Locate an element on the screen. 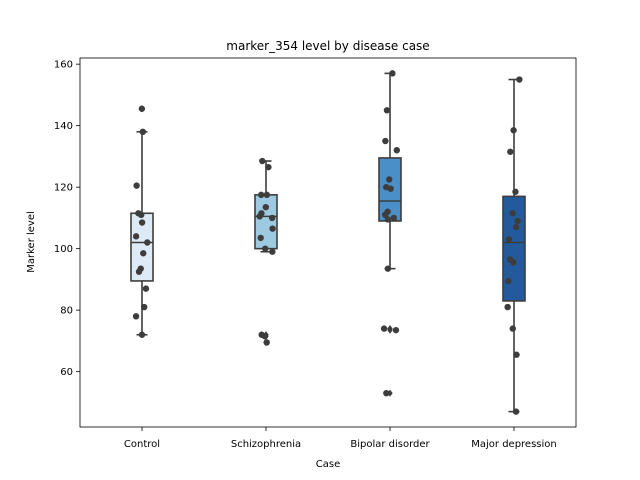 This screenshot has height=480, width=640. box-iqr is located at coordinates (266, 222).